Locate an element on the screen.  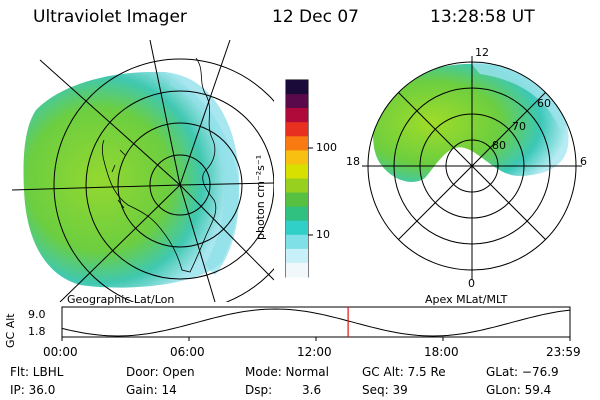
coastline is located at coordinates (159, 165).